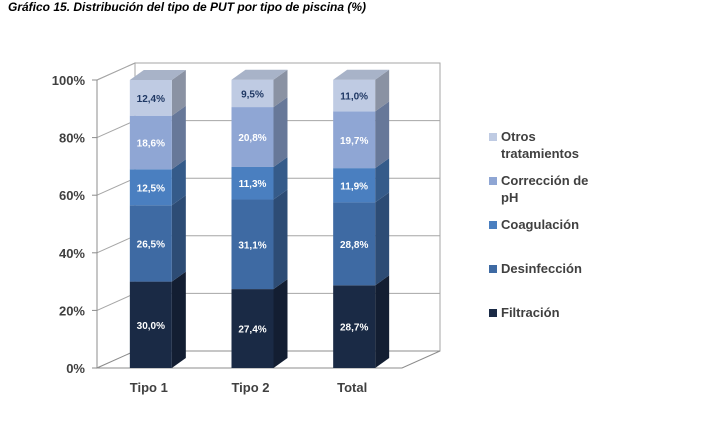 The image size is (709, 427). What do you see at coordinates (530, 312) in the screenshot?
I see `legend-label: Filtración` at bounding box center [530, 312].